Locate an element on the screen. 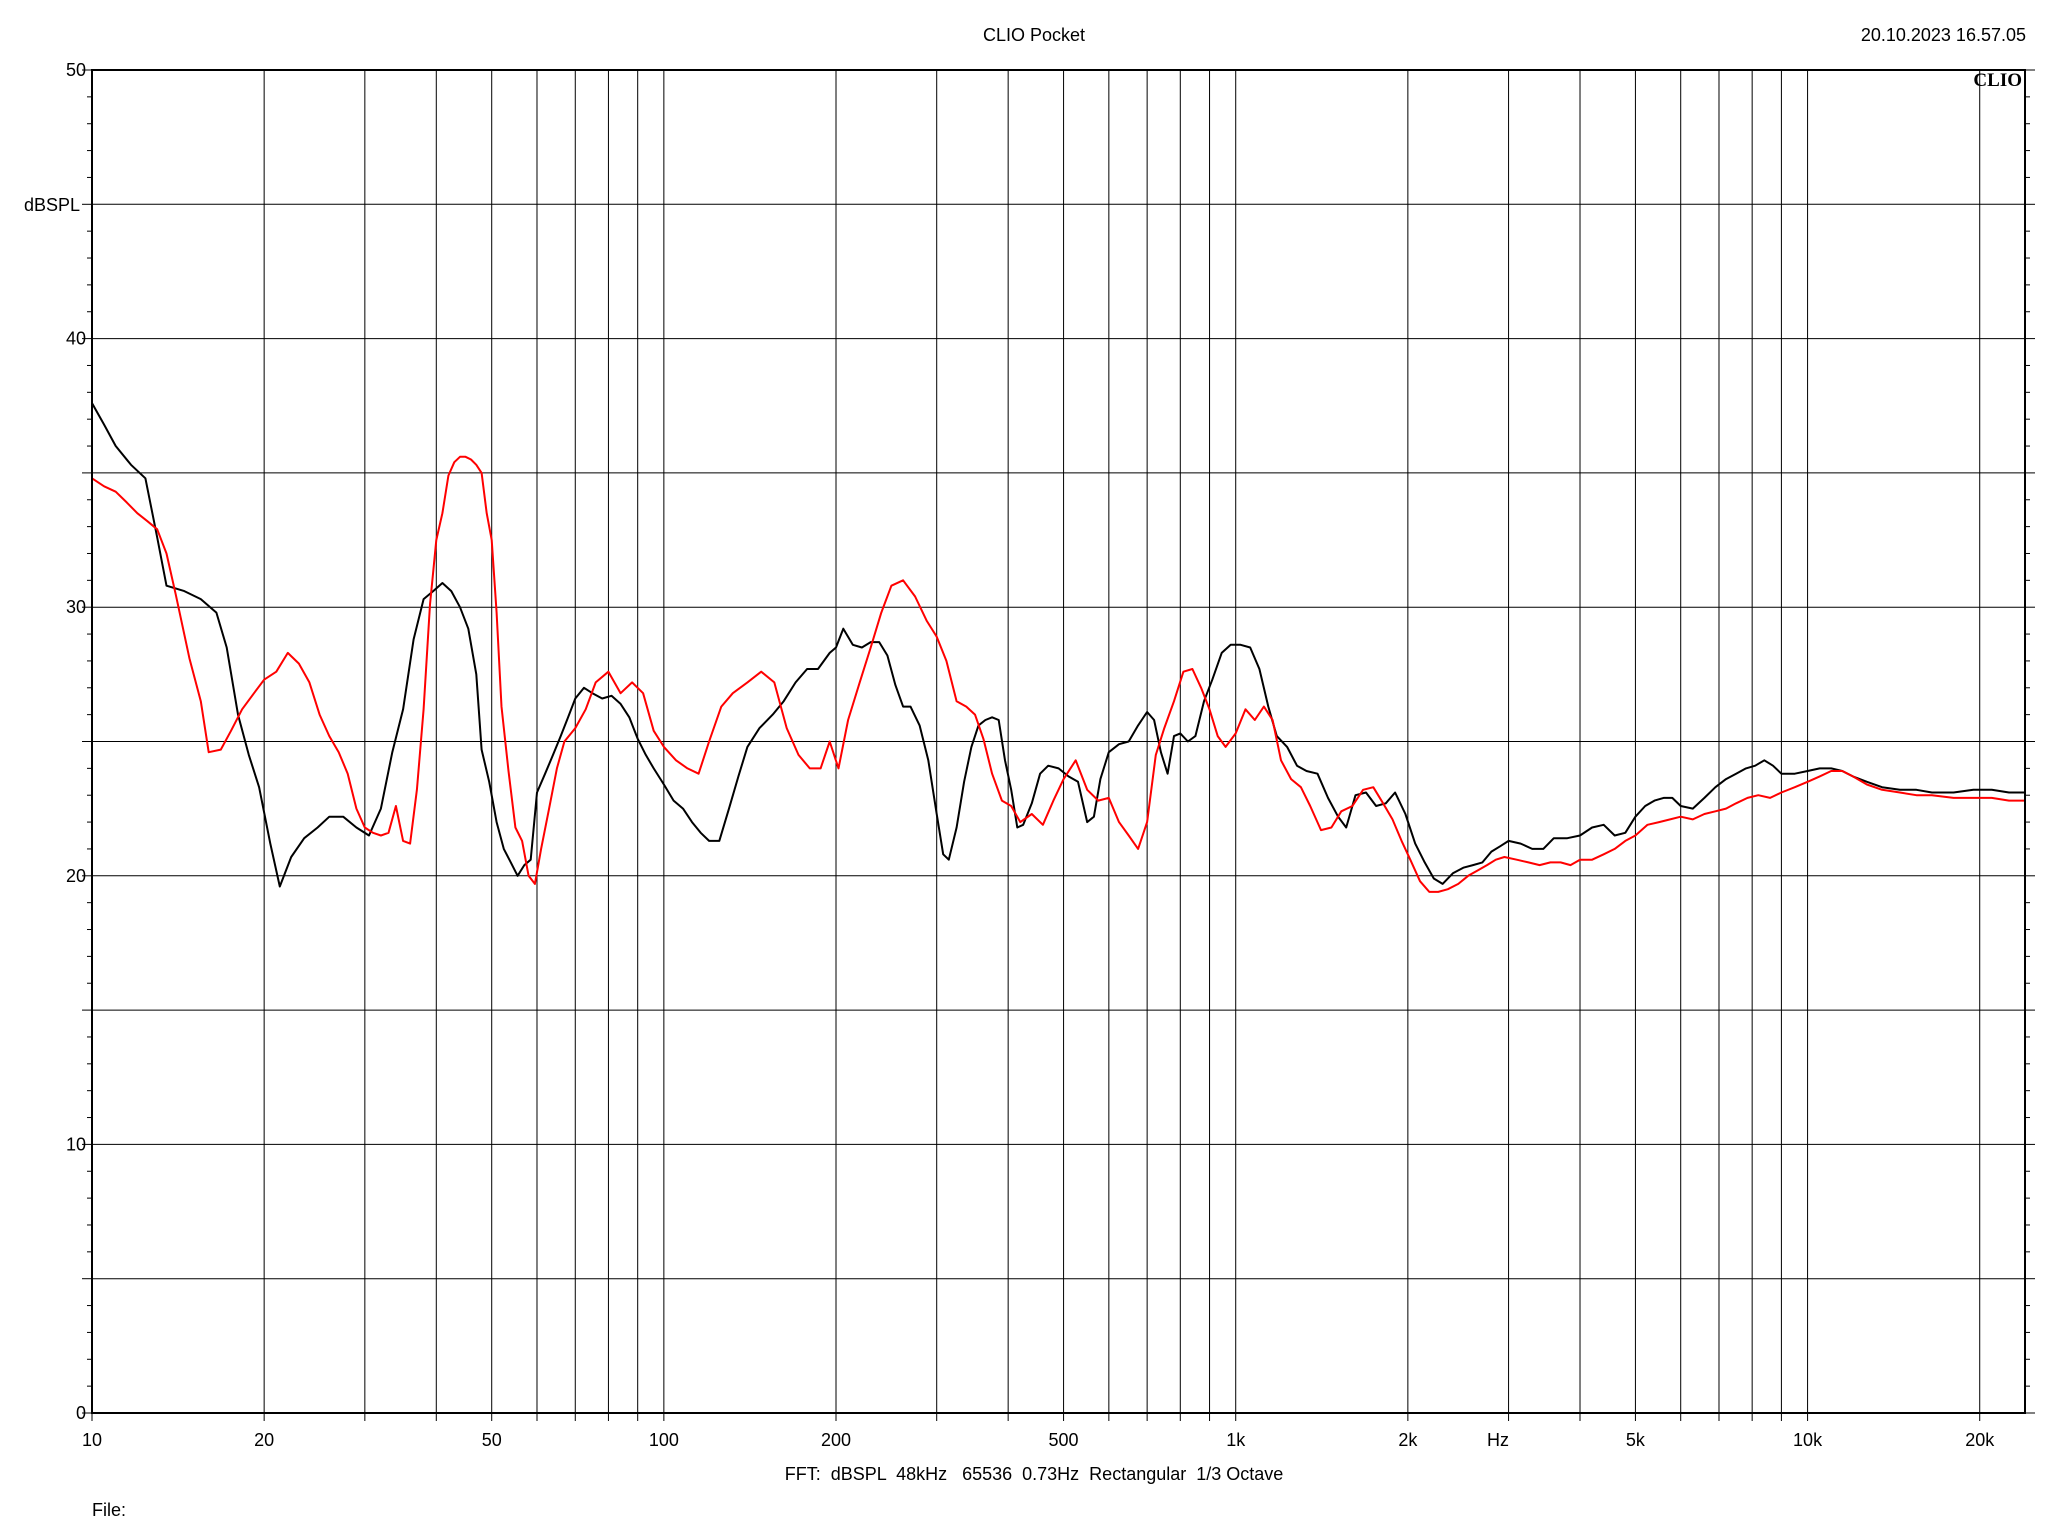  chart-datetime: 20.10.2023 16.57.05 is located at coordinates (1943, 35).